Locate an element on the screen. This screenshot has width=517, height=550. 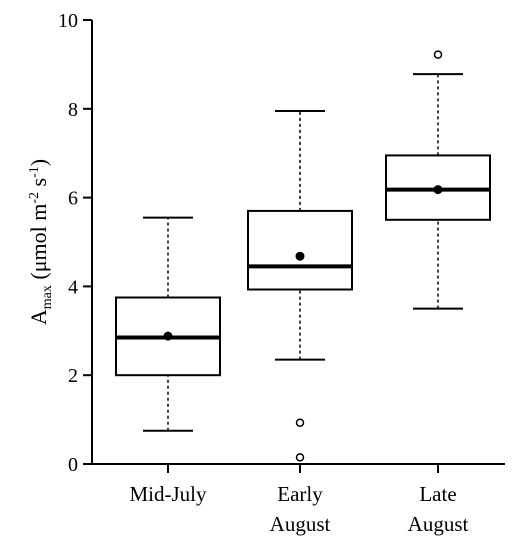
y-axis-title-superscript-1: -2 is located at coordinates (34, 198).